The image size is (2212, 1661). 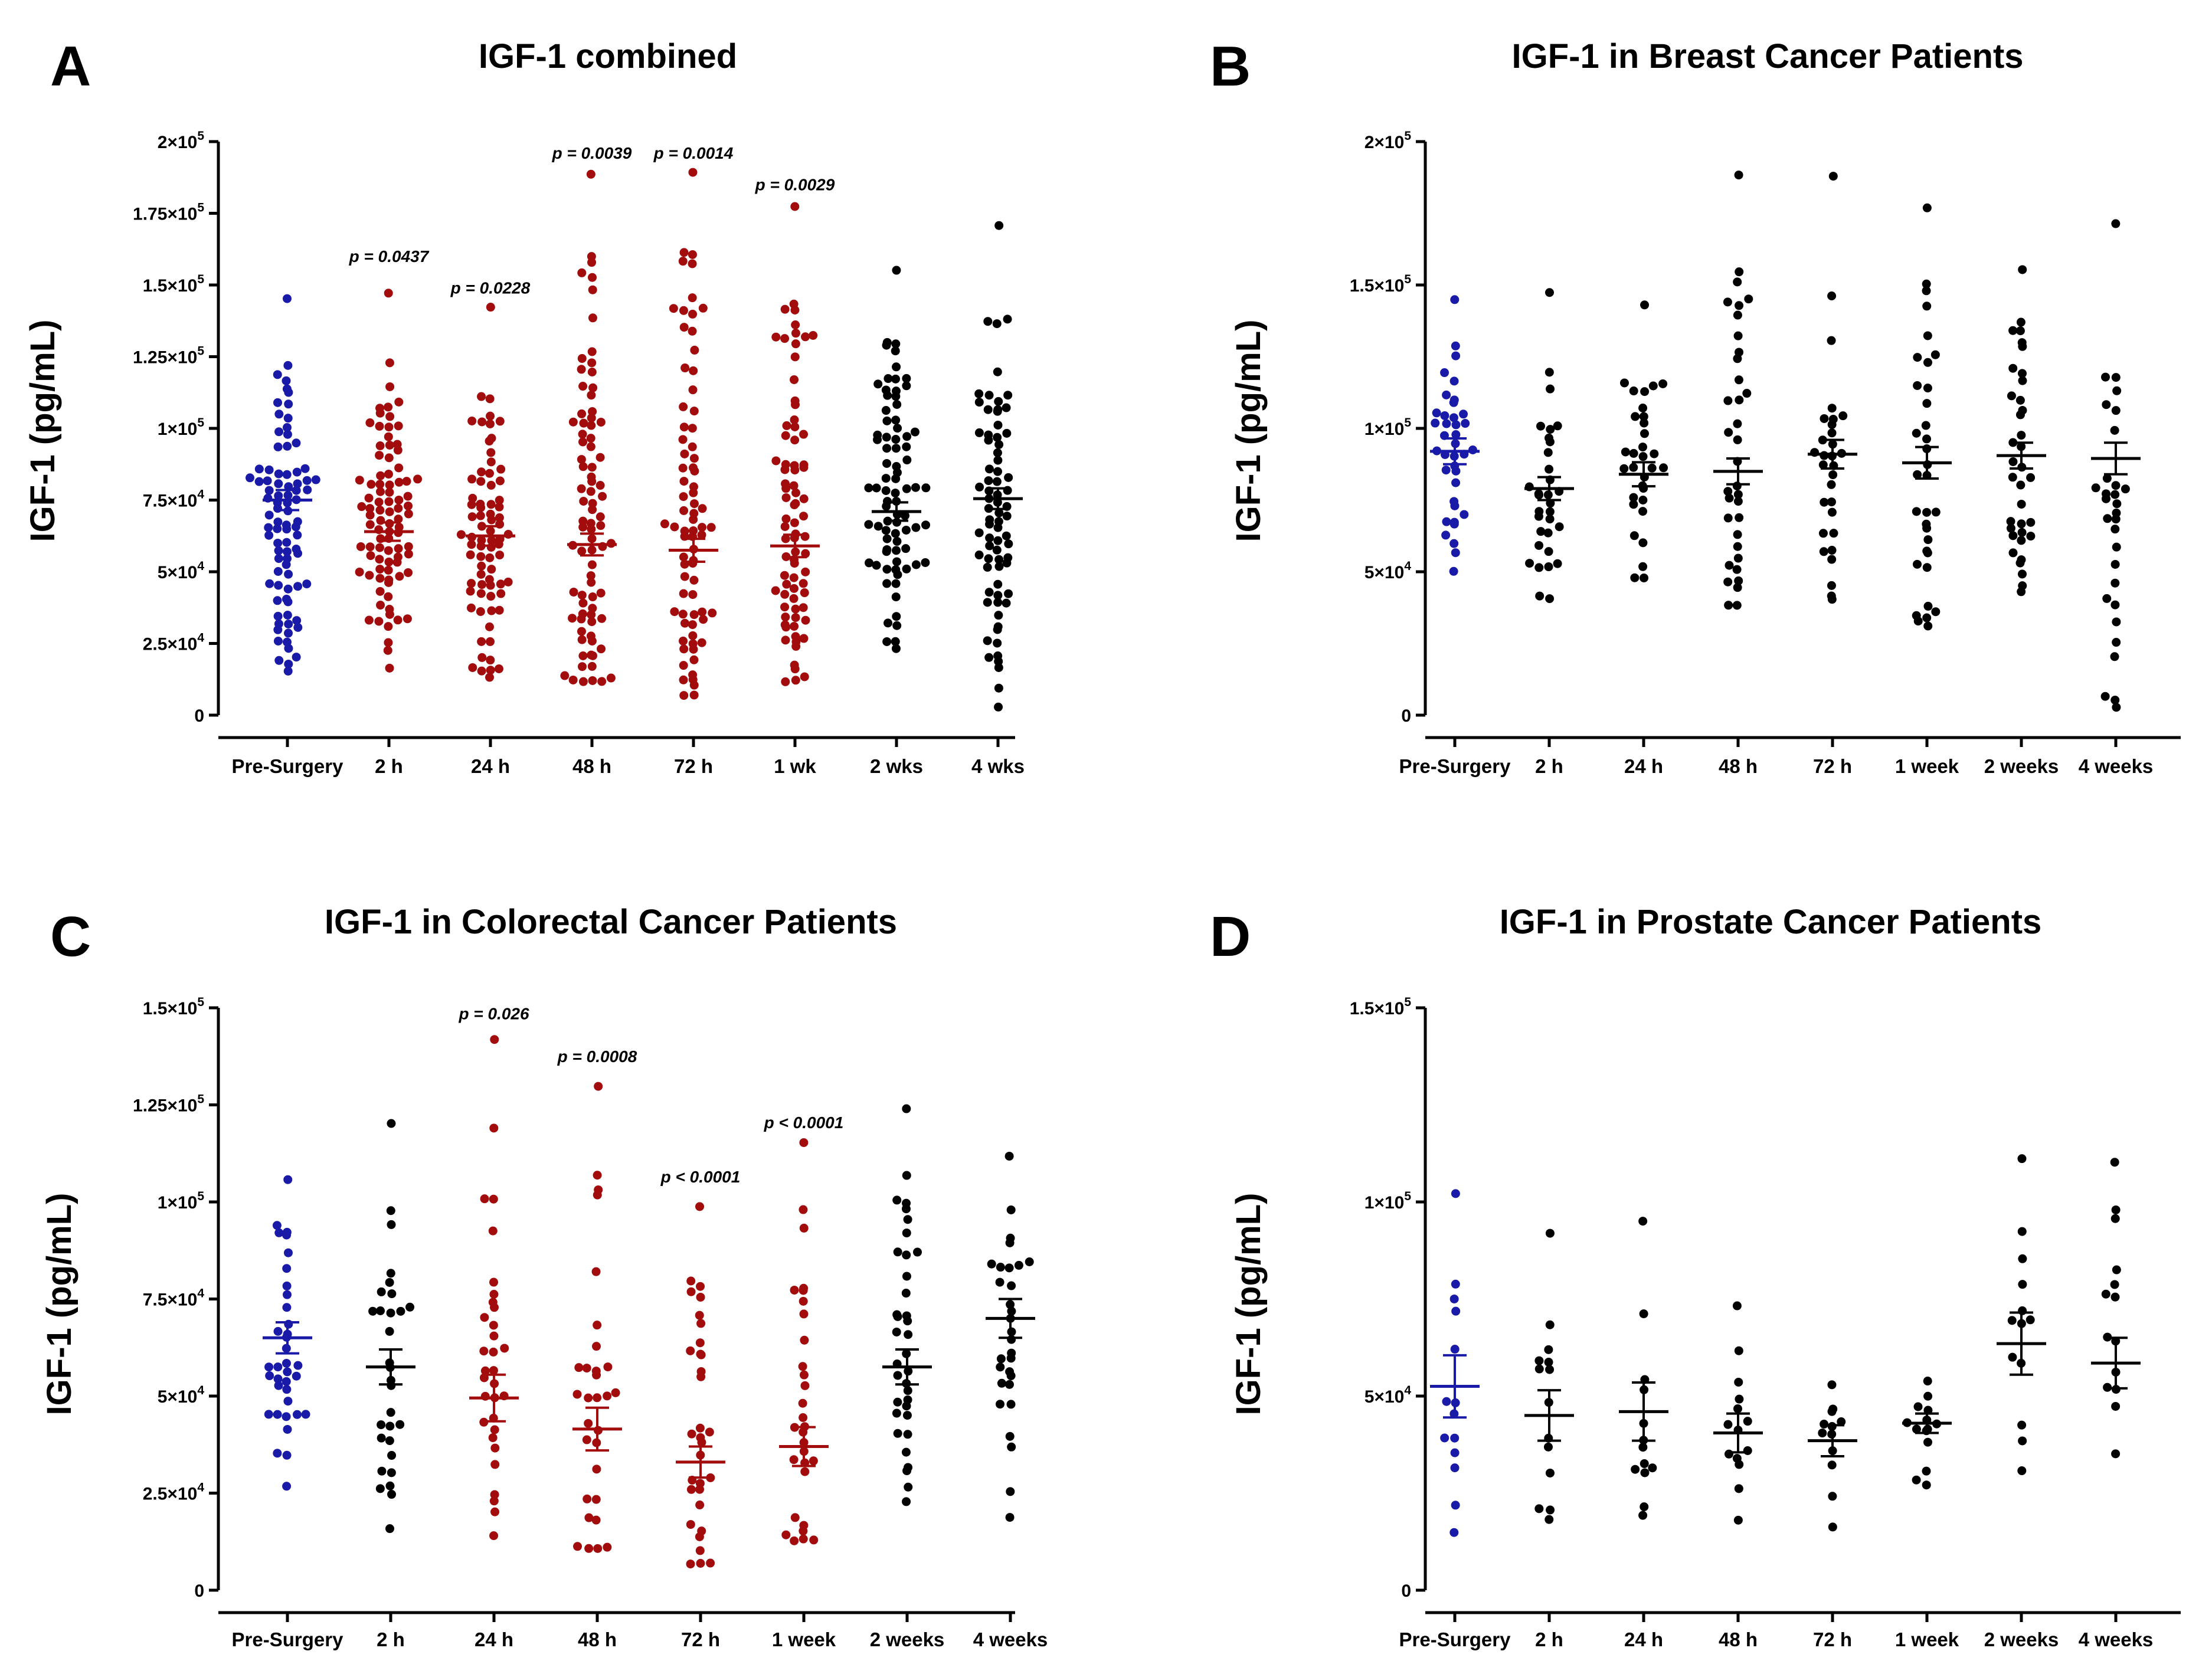 I want to click on x-tick-label: 24 h, so click(x=490, y=766).